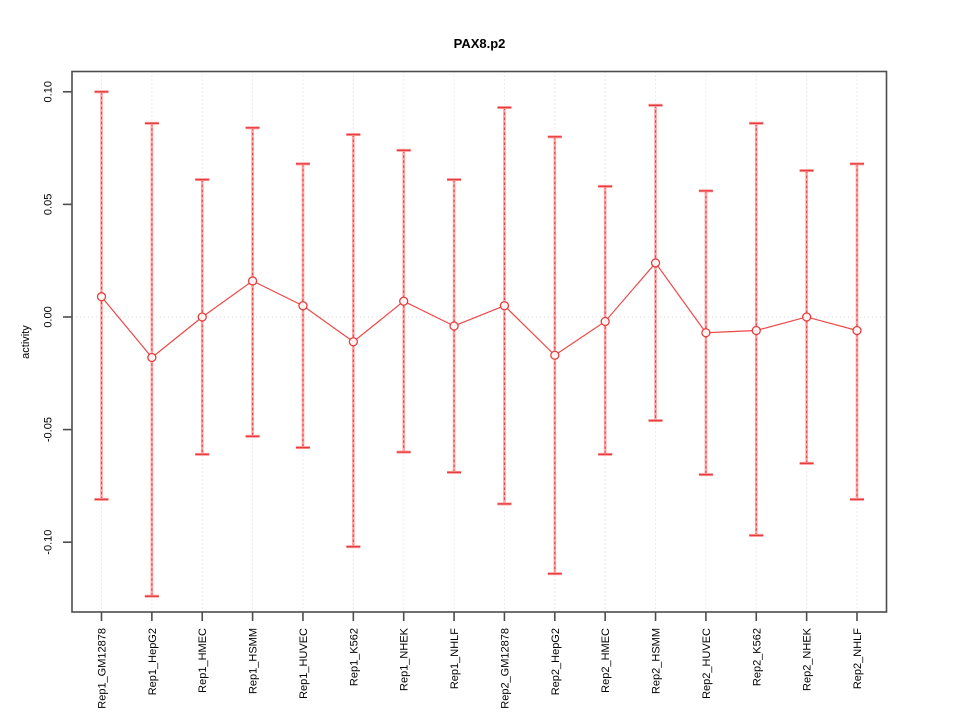  What do you see at coordinates (479, 43) in the screenshot?
I see `chart-title: PAX8.p2` at bounding box center [479, 43].